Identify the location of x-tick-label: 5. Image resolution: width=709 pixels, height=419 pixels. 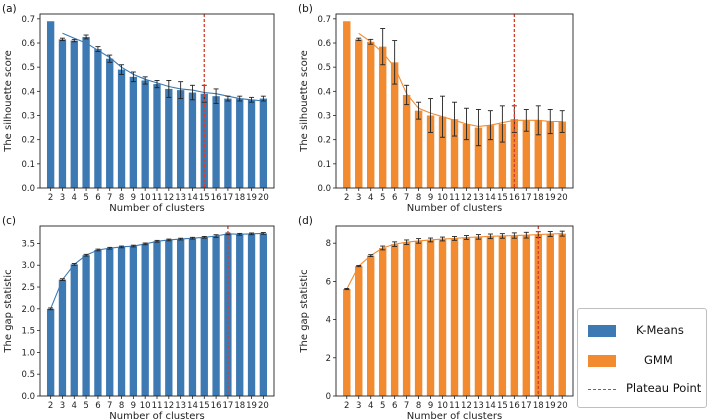
(85, 198).